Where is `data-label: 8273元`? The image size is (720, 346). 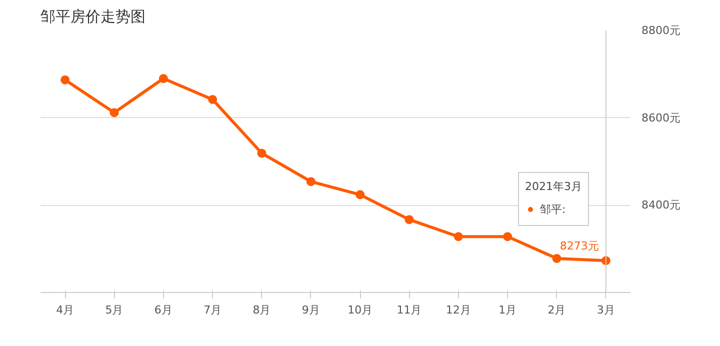
data-label: 8273元 is located at coordinates (579, 246).